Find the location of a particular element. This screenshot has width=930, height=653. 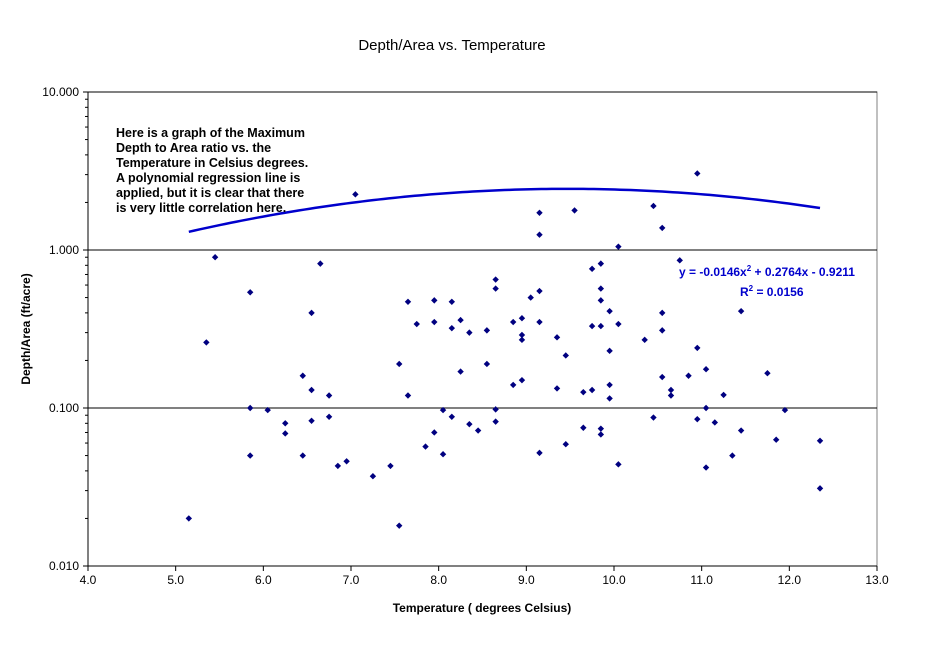

annotation-line: Depth to Area ratio vs. the is located at coordinates (193, 148).